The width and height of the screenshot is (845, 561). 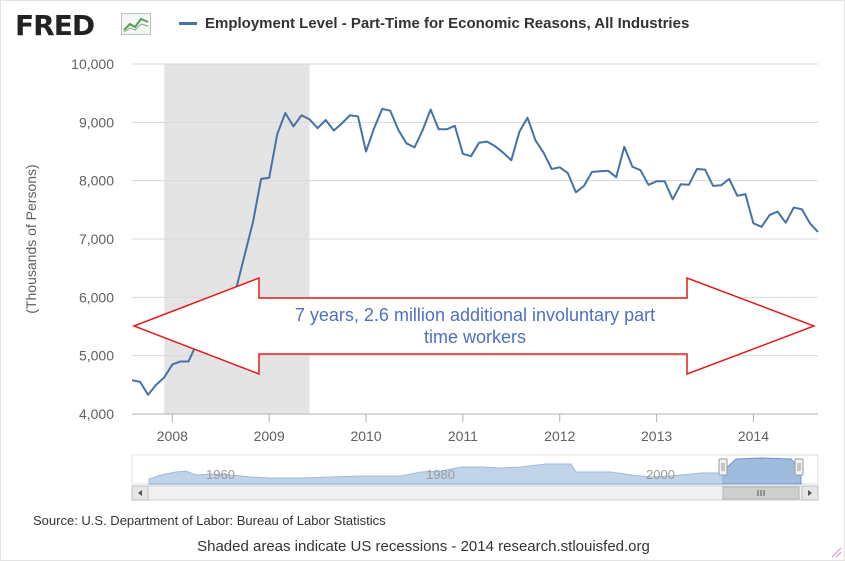 What do you see at coordinates (660, 474) in the screenshot?
I see `navigator-year-label: 2000` at bounding box center [660, 474].